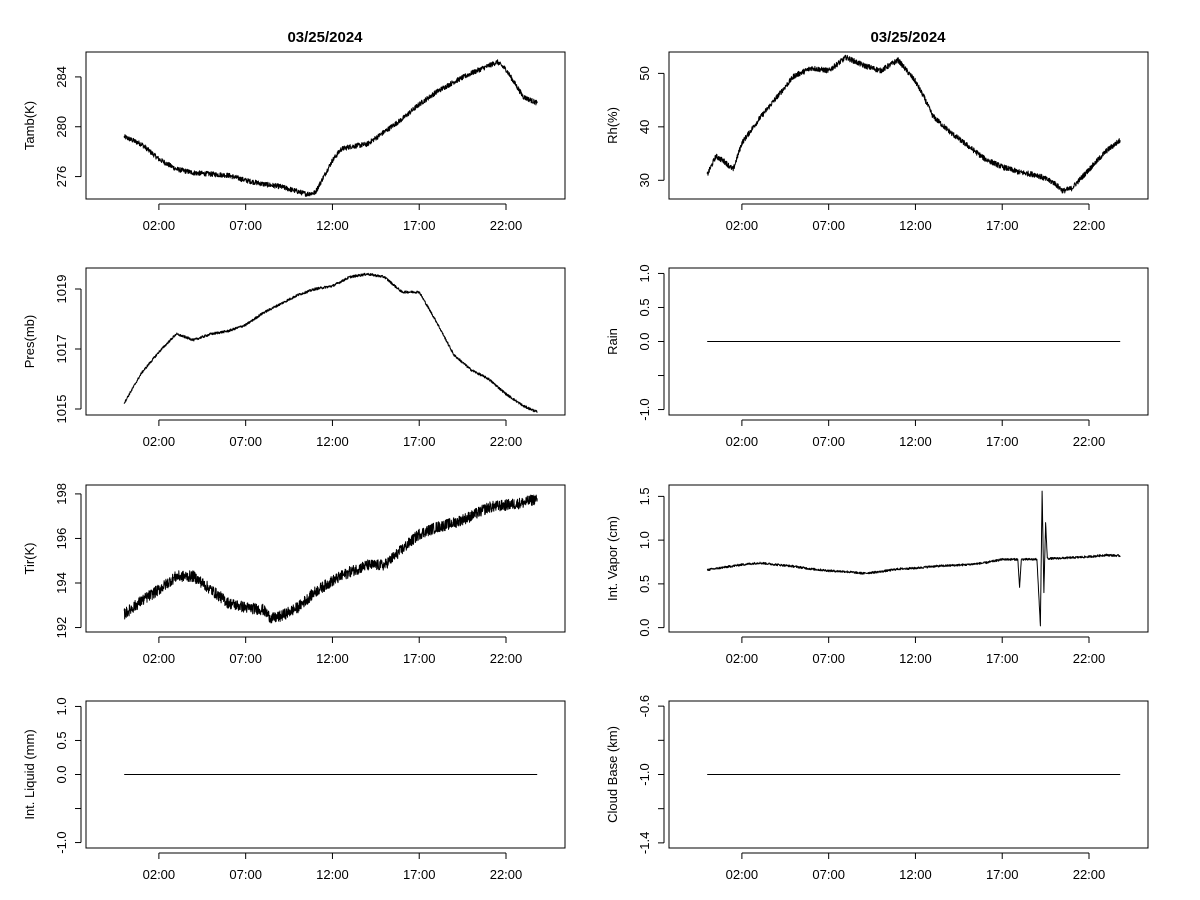  What do you see at coordinates (506, 658) in the screenshot?
I see `tir-x-tick-label: 22:00` at bounding box center [506, 658].